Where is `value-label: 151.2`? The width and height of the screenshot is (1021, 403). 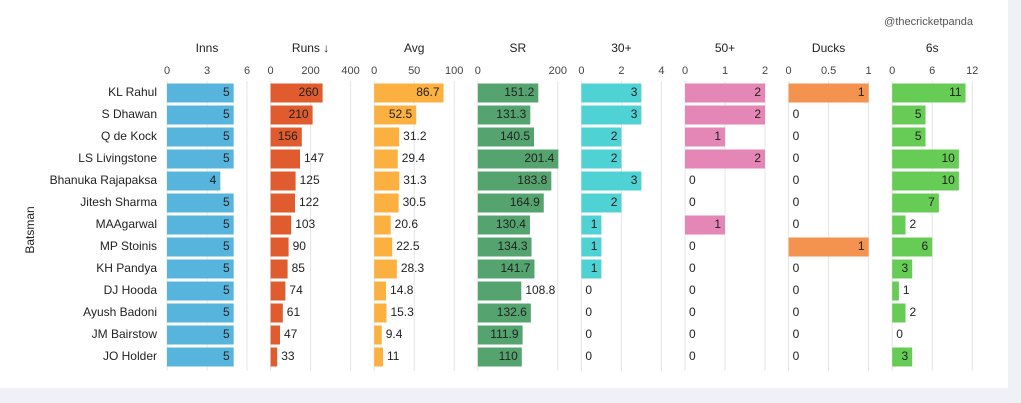 value-label: 151.2 is located at coordinates (519, 92).